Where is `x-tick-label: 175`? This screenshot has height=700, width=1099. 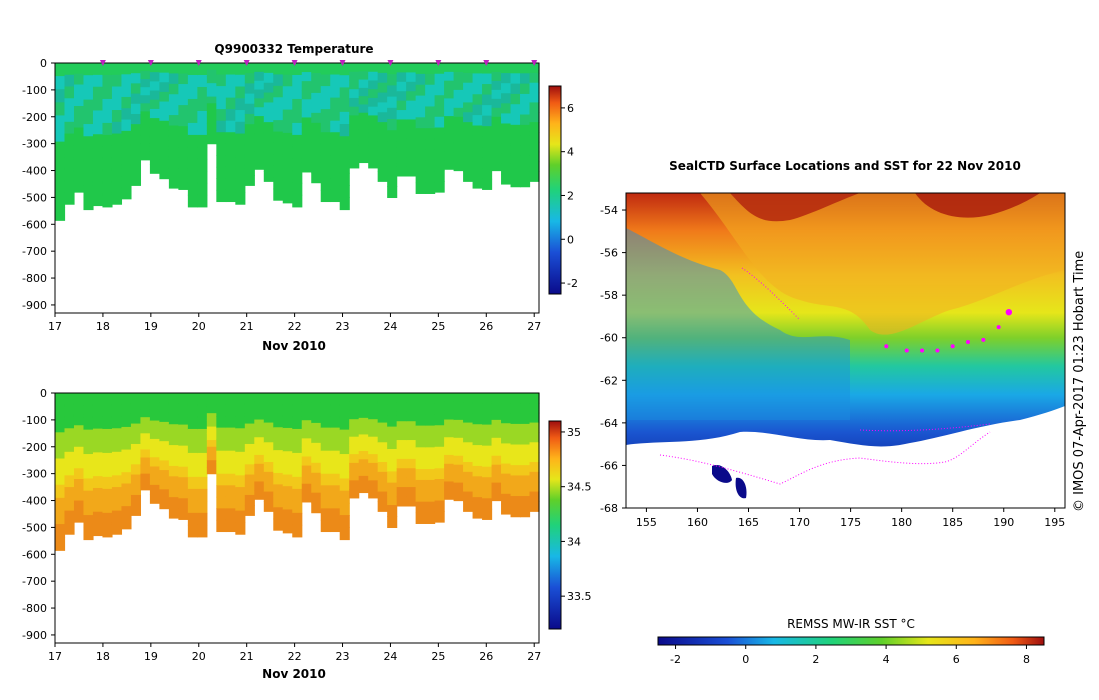
x-tick-label: 175 is located at coordinates (850, 522).